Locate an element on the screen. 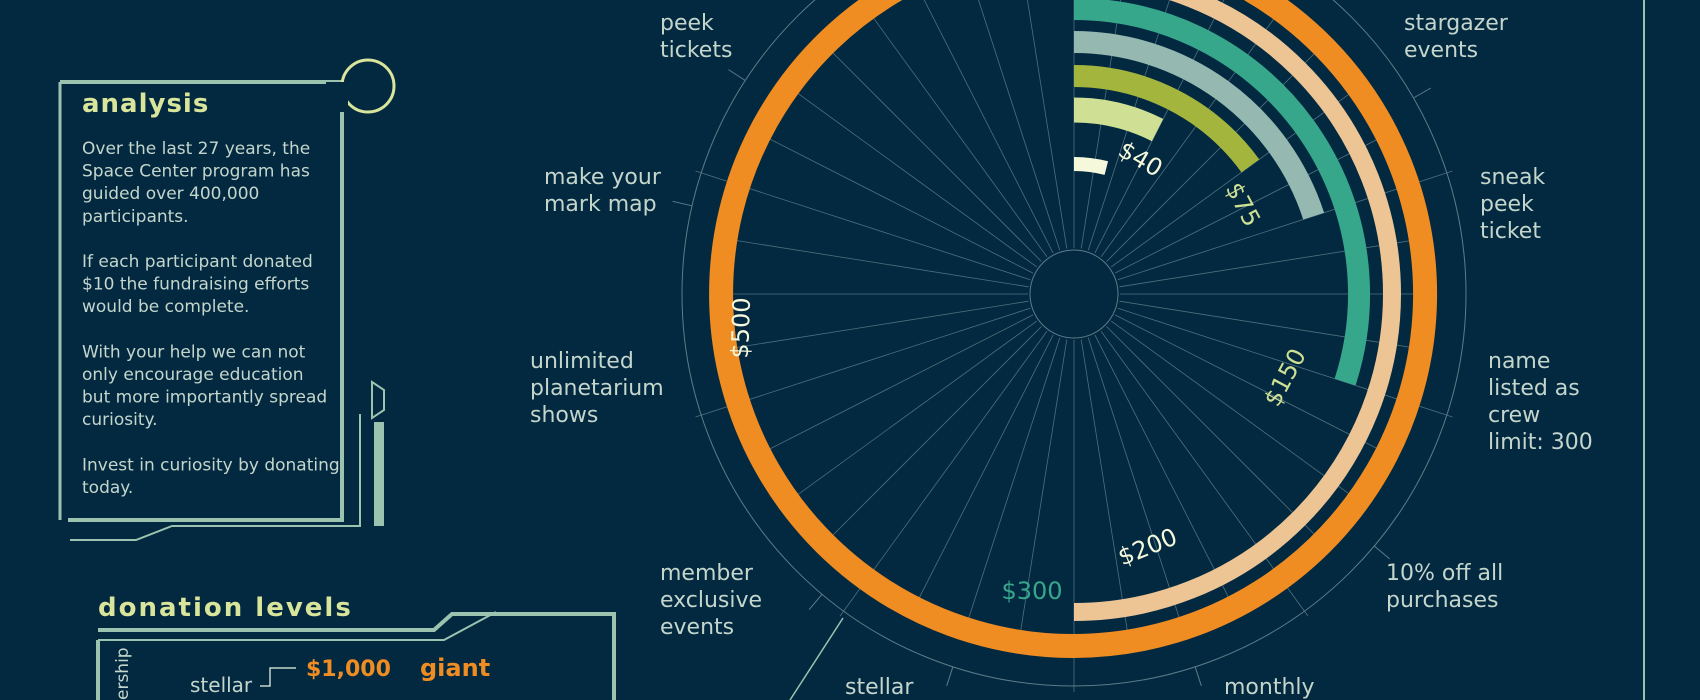 This screenshot has height=700, width=1700. analysis-text-line: $10 the fundraising efforts is located at coordinates (195, 285).